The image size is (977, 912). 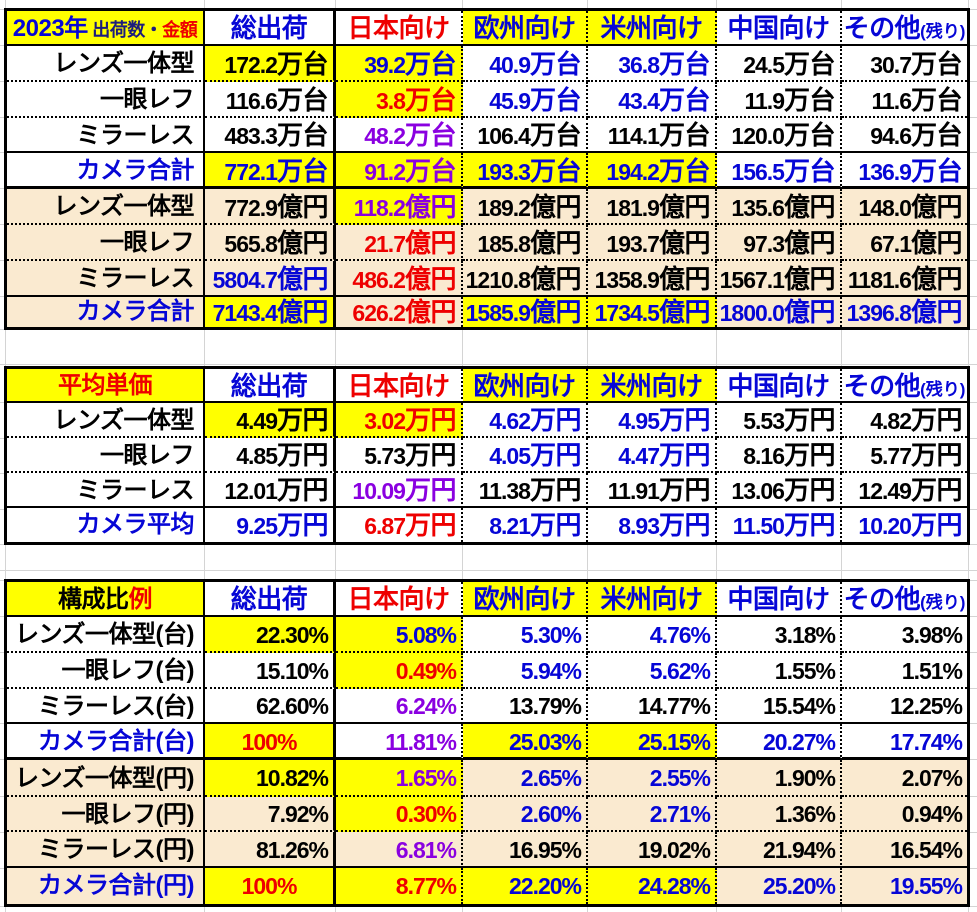 What do you see at coordinates (525, 64) in the screenshot?
I see `data-cell: 40.9万台` at bounding box center [525, 64].